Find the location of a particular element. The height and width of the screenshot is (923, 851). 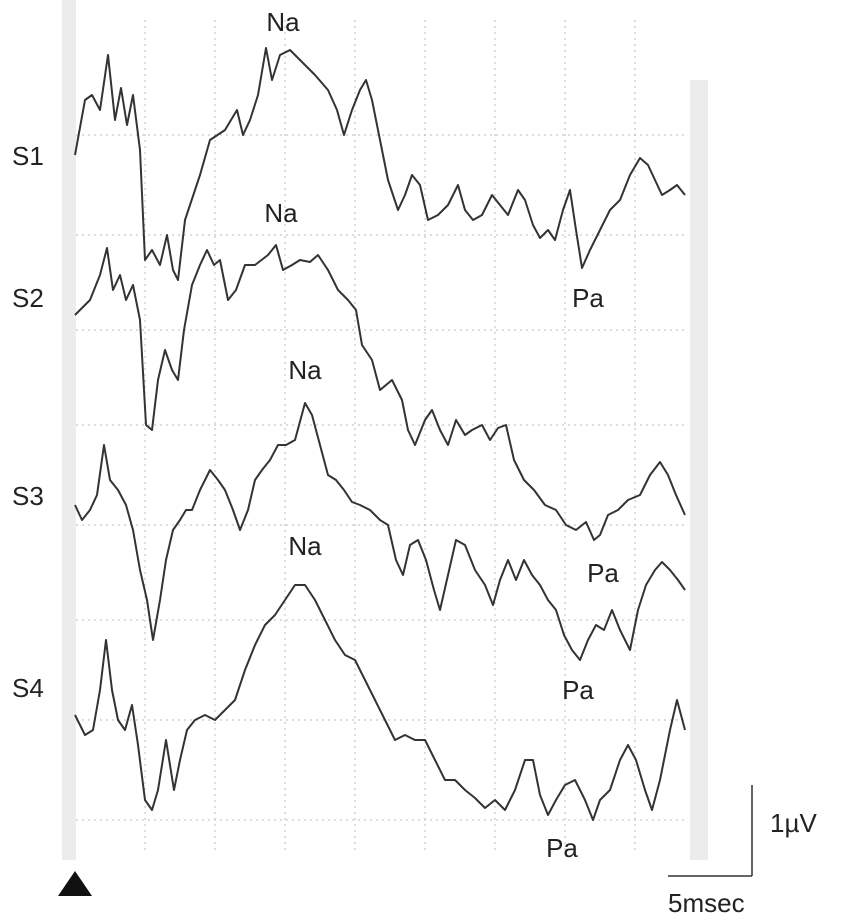

stimulus-marker is located at coordinates (75, 883).